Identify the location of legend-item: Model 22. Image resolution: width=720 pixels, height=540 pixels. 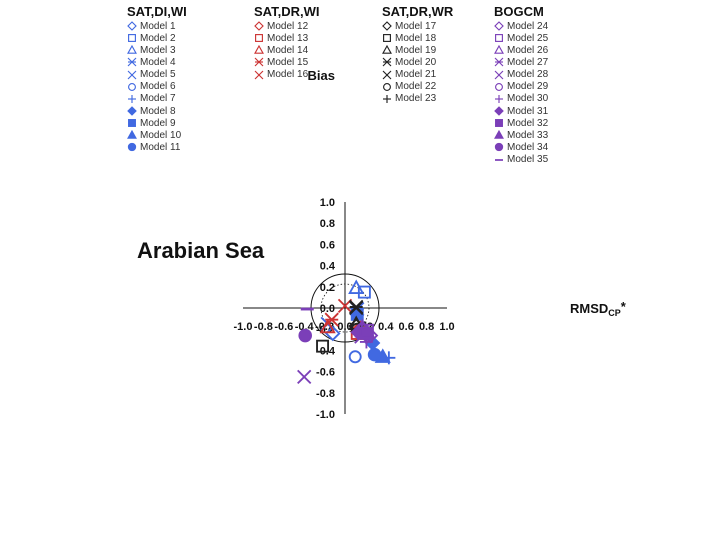
(417, 87).